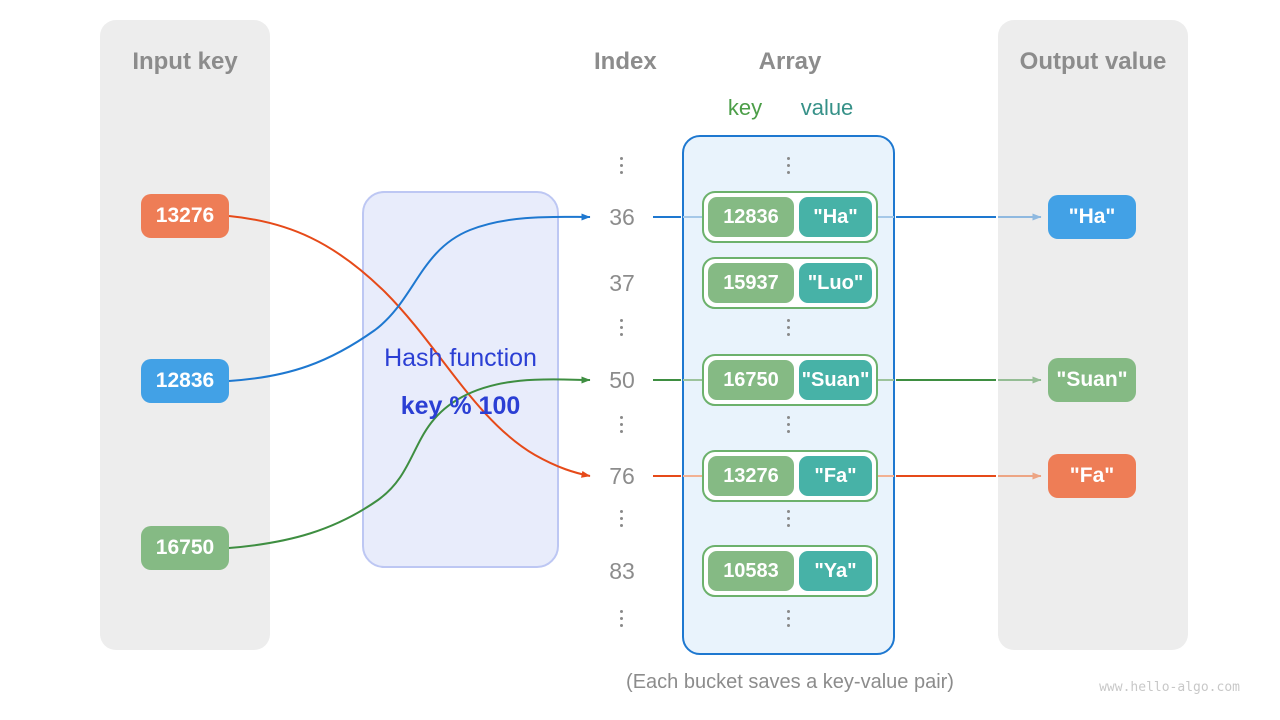 This screenshot has width=1280, height=720. What do you see at coordinates (751, 380) in the screenshot?
I see `bucket-key: 16750` at bounding box center [751, 380].